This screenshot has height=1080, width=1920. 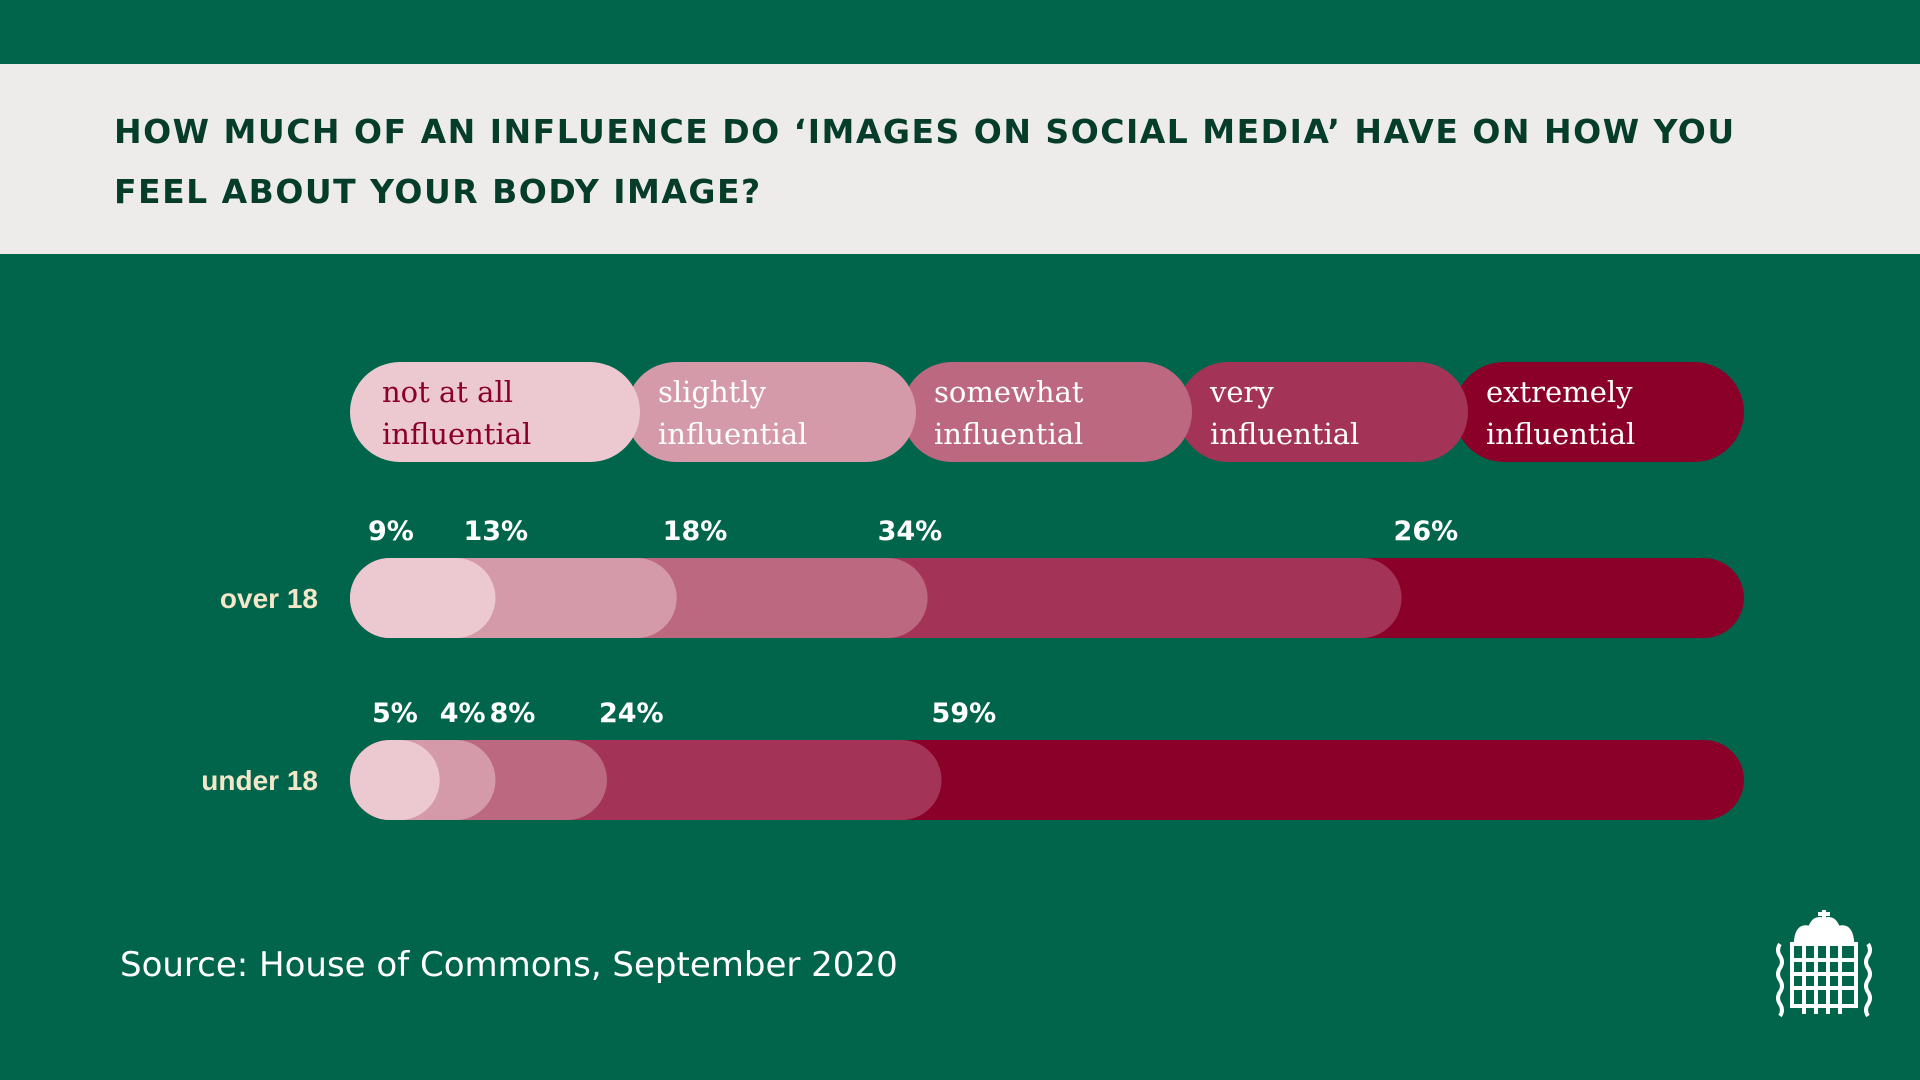 What do you see at coordinates (395, 713) in the screenshot?
I see `value-label-2-1: 5%` at bounding box center [395, 713].